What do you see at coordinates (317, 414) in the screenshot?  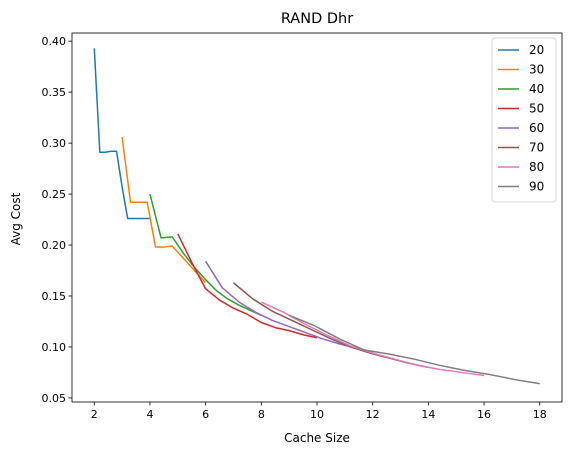 I see `x-tick-label: 10` at bounding box center [317, 414].